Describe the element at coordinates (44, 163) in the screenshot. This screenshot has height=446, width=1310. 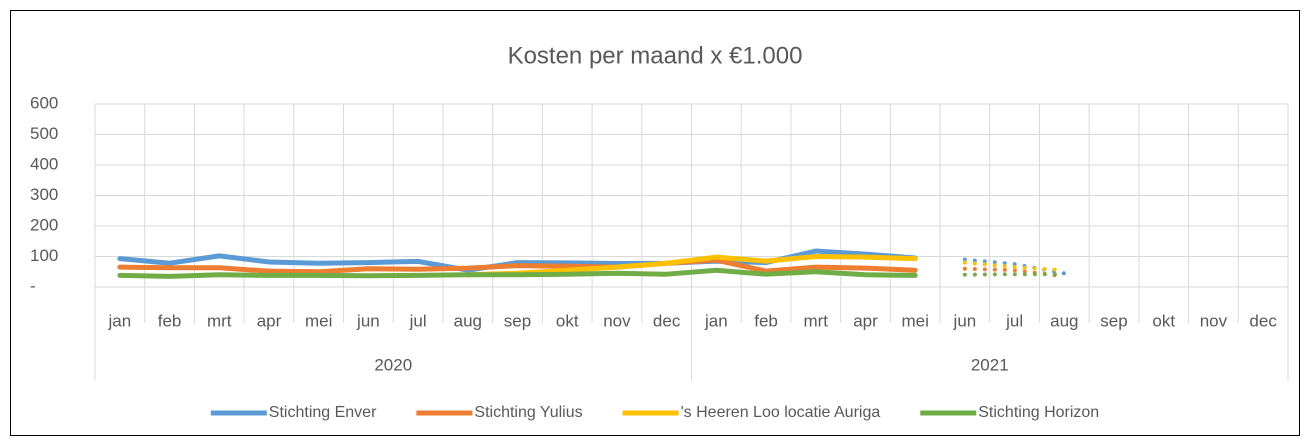
I see `y-tick-label: 400` at that location.